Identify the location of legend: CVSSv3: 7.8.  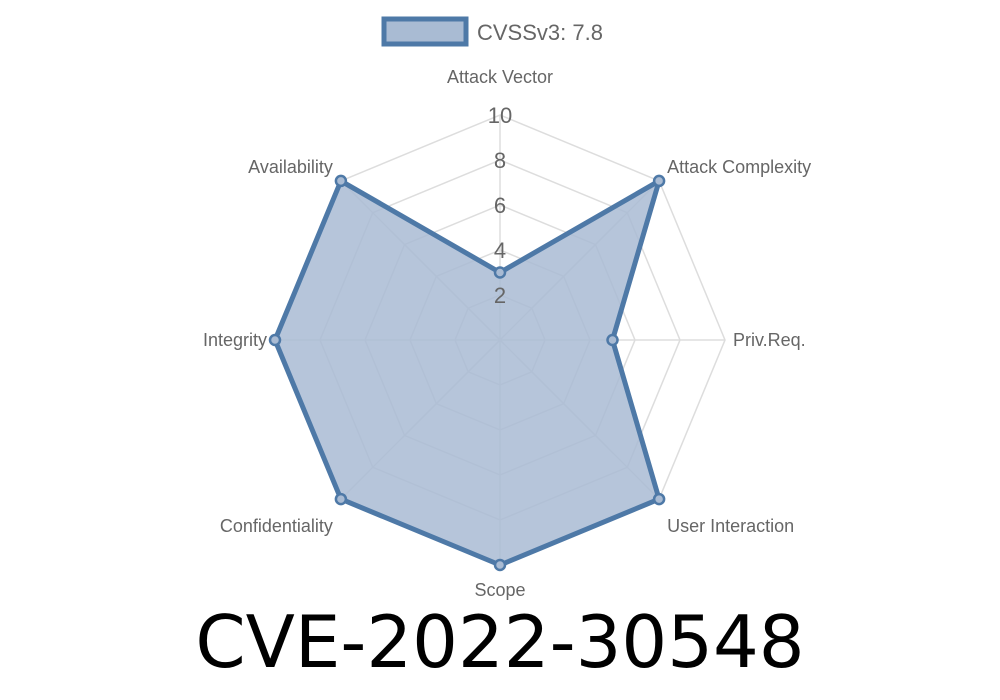
(492, 31).